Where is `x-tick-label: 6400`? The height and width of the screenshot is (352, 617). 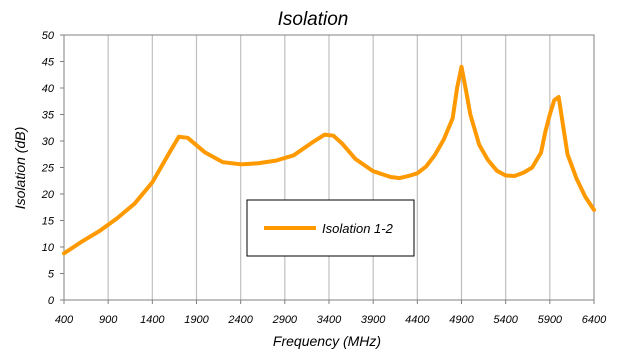
x-tick-label: 6400 is located at coordinates (594, 320).